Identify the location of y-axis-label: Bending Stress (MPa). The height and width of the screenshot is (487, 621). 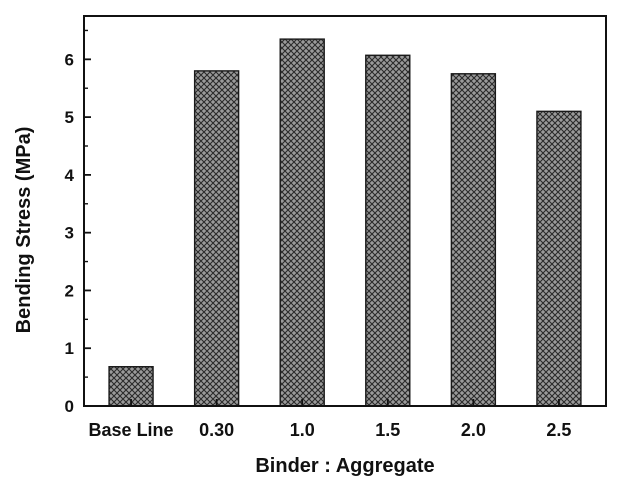
(24, 230).